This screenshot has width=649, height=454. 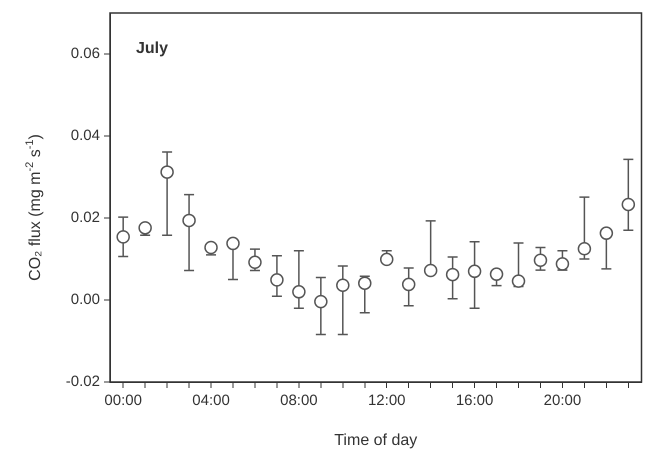 What do you see at coordinates (475, 401) in the screenshot?
I see `x-tick-label: 16:00` at bounding box center [475, 401].